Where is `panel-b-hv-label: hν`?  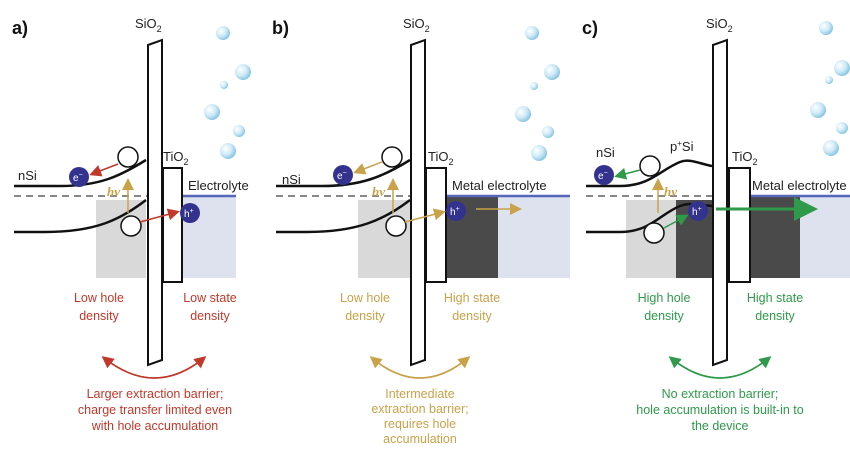 panel-b-hv-label: hν is located at coordinates (378, 191).